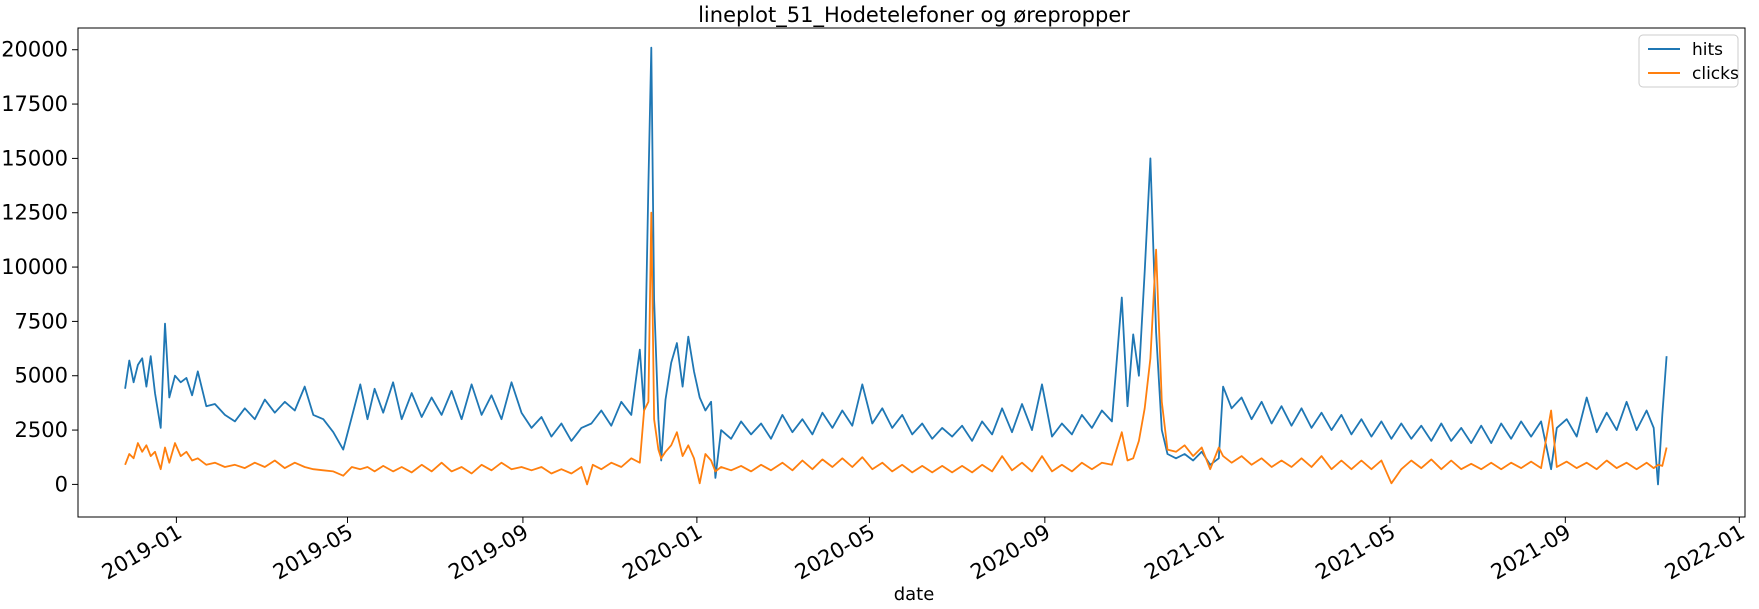  What do you see at coordinates (1010, 552) in the screenshot?
I see `x-tick-label: 2020-09` at bounding box center [1010, 552].